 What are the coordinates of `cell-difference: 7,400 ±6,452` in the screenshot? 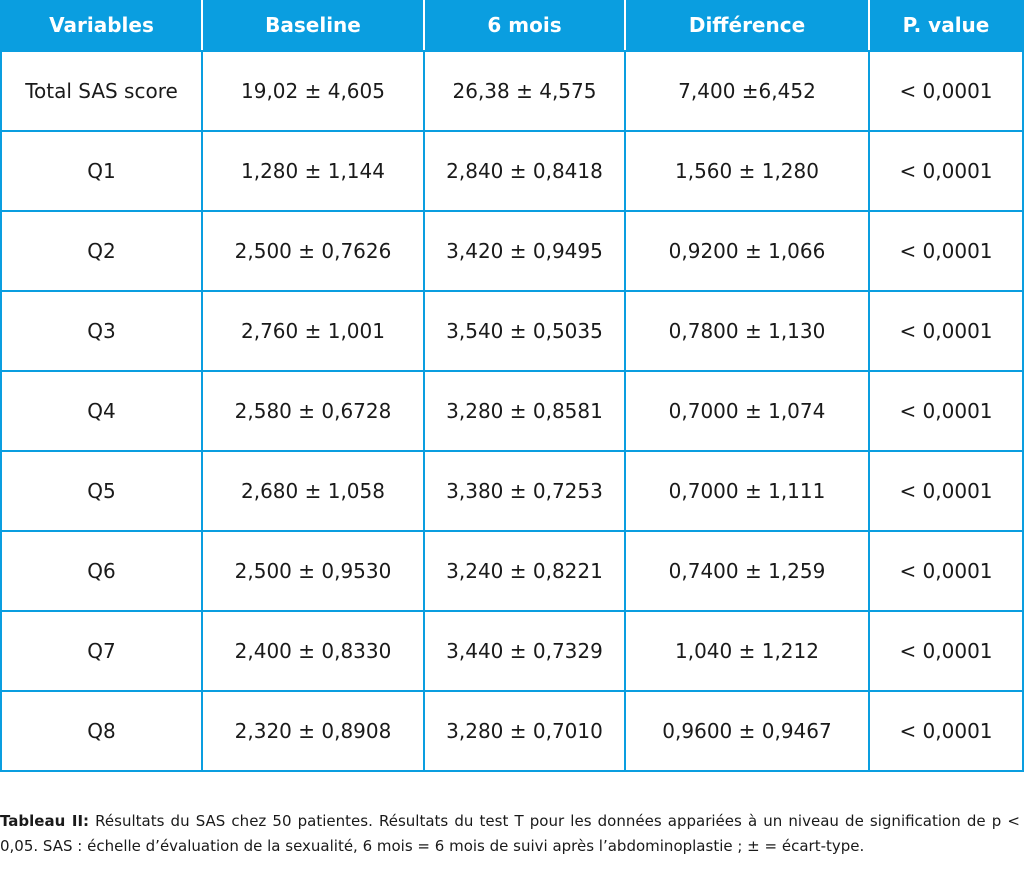 It's located at (747, 91).